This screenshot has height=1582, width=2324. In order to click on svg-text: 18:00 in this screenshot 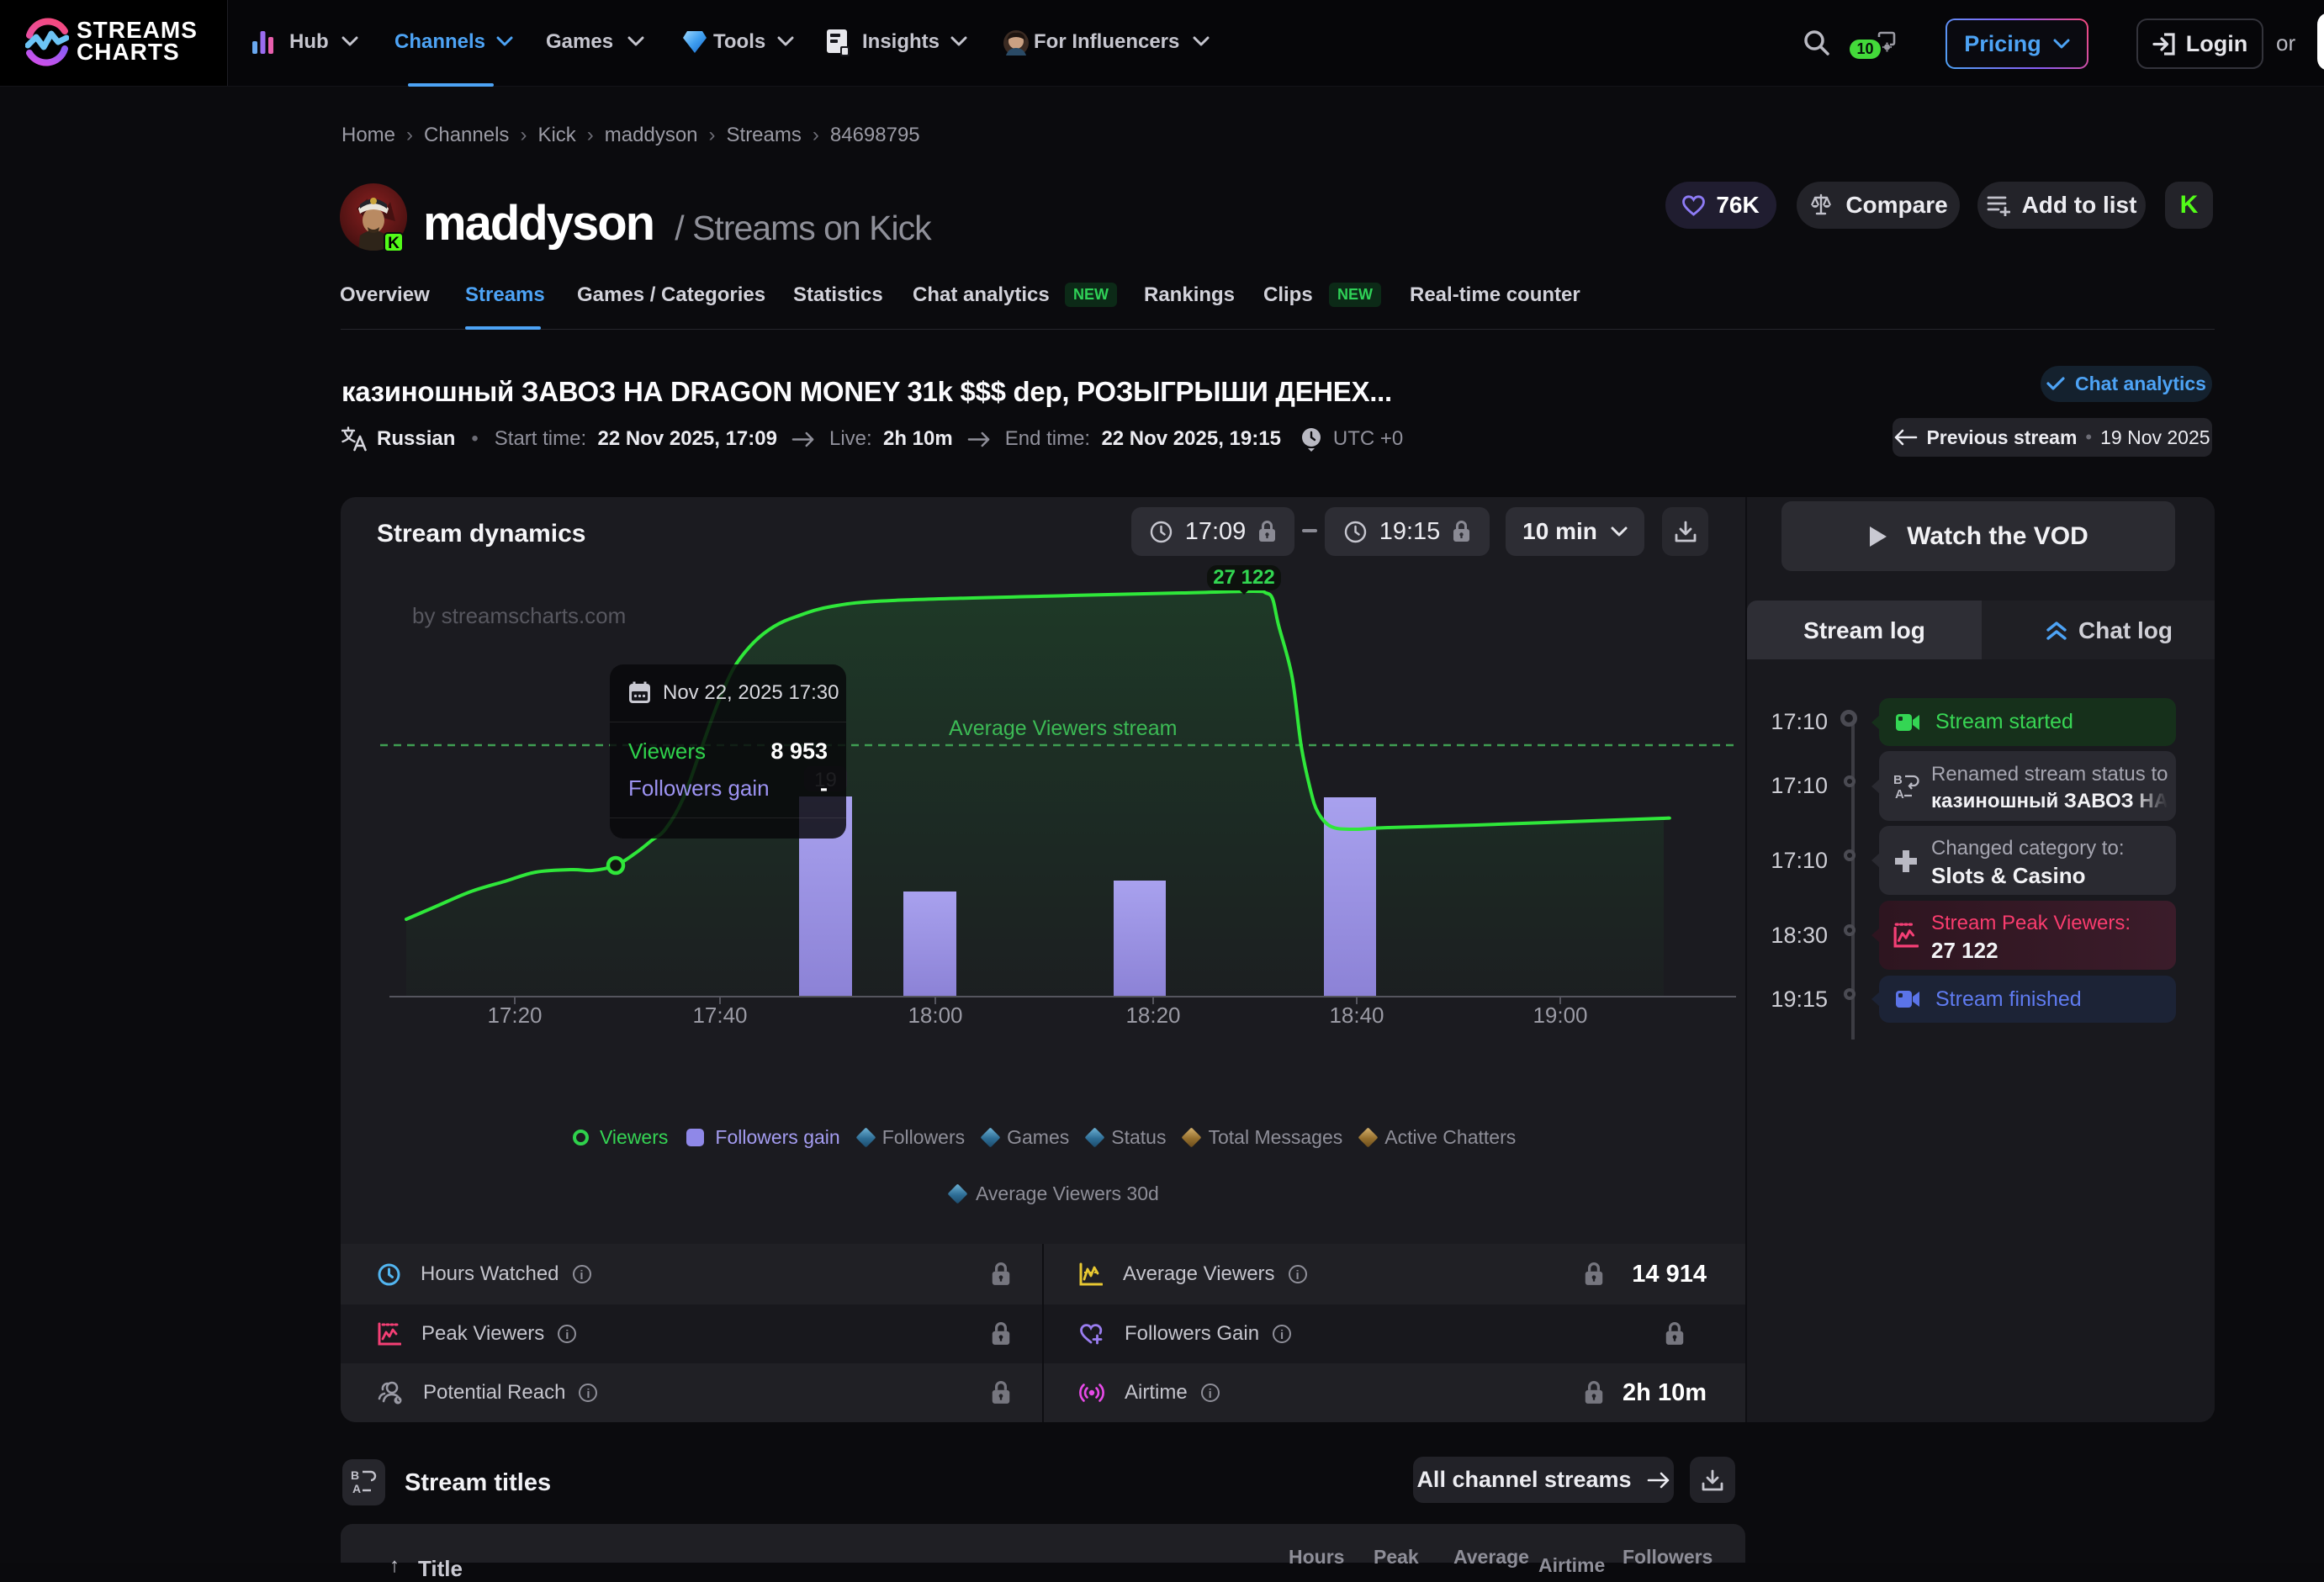, I will do `click(935, 1016)`.